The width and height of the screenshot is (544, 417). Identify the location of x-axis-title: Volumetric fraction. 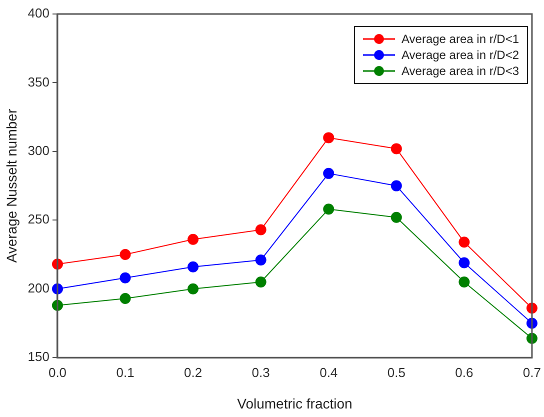
(294, 403).